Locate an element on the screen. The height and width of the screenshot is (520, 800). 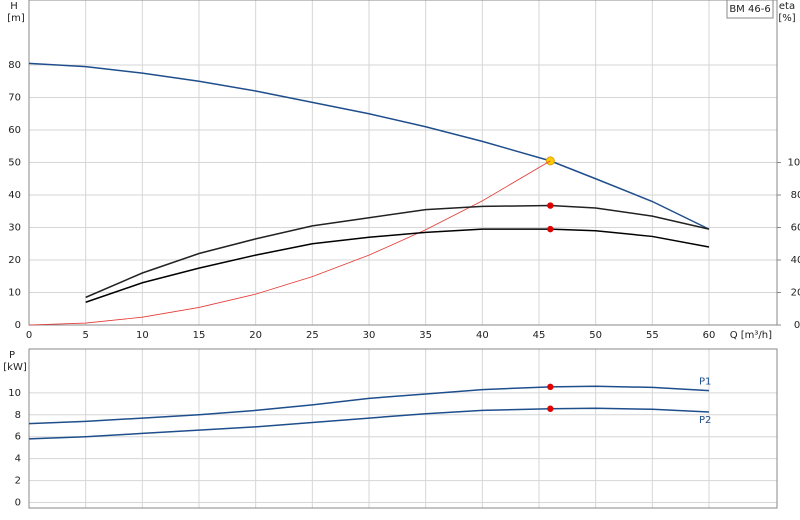
y-tick-label: 60 is located at coordinates (14, 130).